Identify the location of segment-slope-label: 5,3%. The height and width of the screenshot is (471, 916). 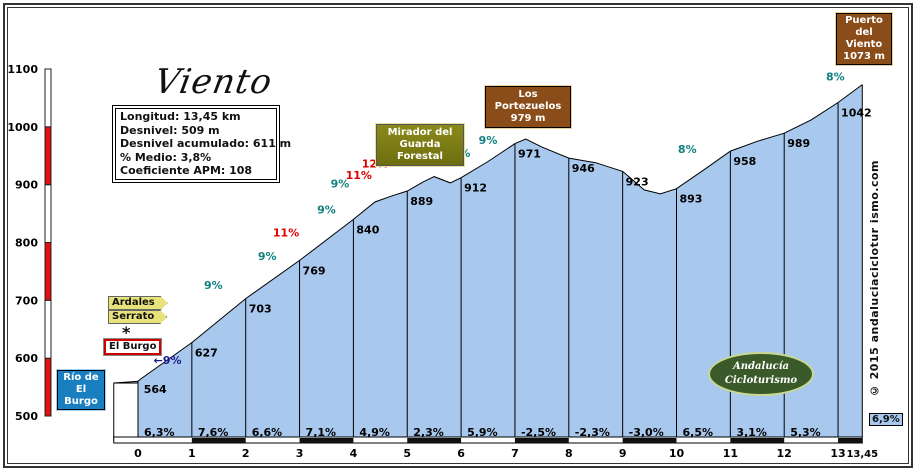
(805, 432).